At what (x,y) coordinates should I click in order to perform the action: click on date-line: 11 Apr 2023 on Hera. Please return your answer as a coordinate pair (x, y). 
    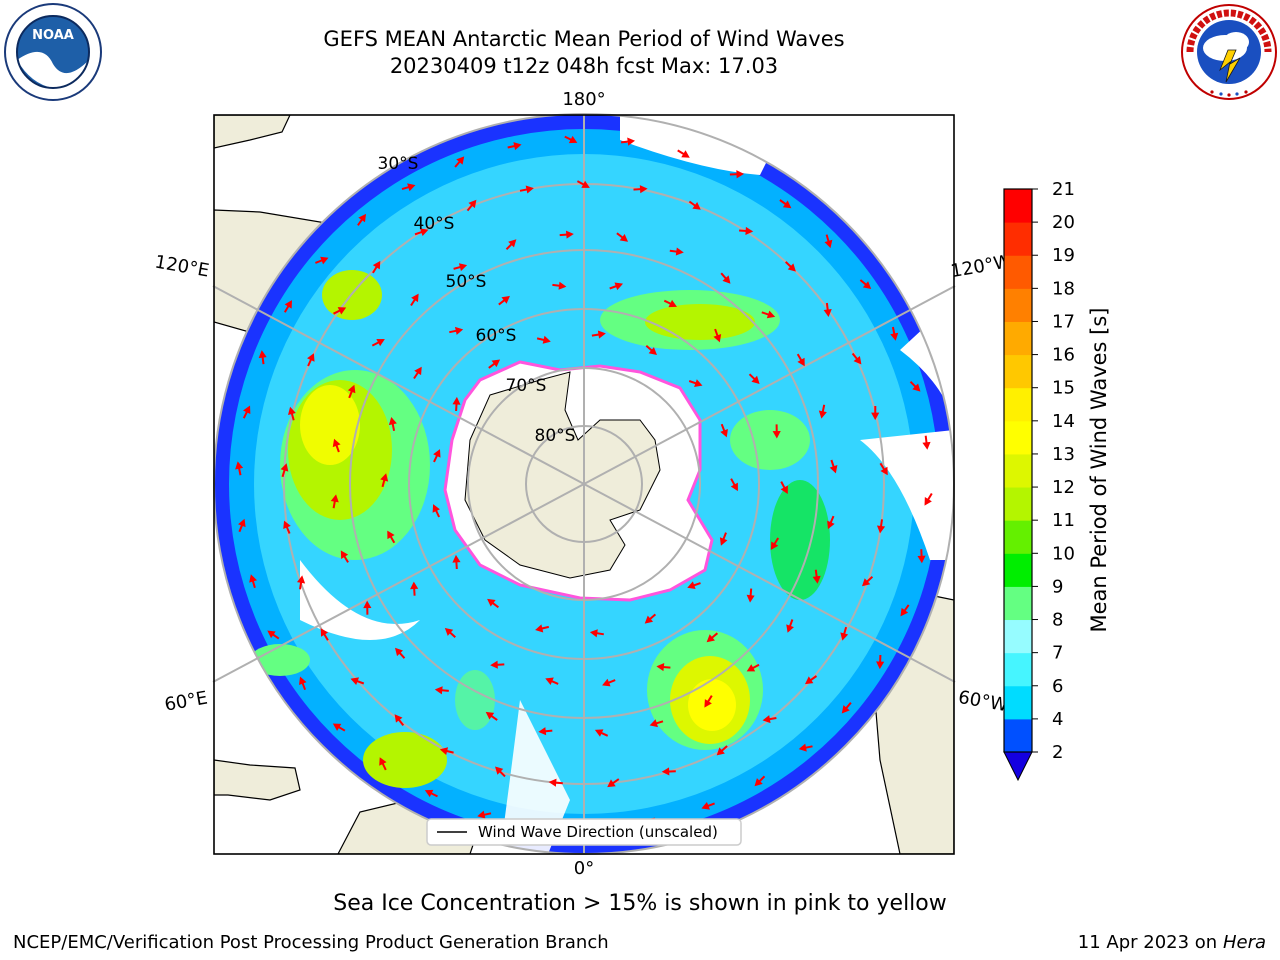
    Looking at the image, I should click on (1172, 942).